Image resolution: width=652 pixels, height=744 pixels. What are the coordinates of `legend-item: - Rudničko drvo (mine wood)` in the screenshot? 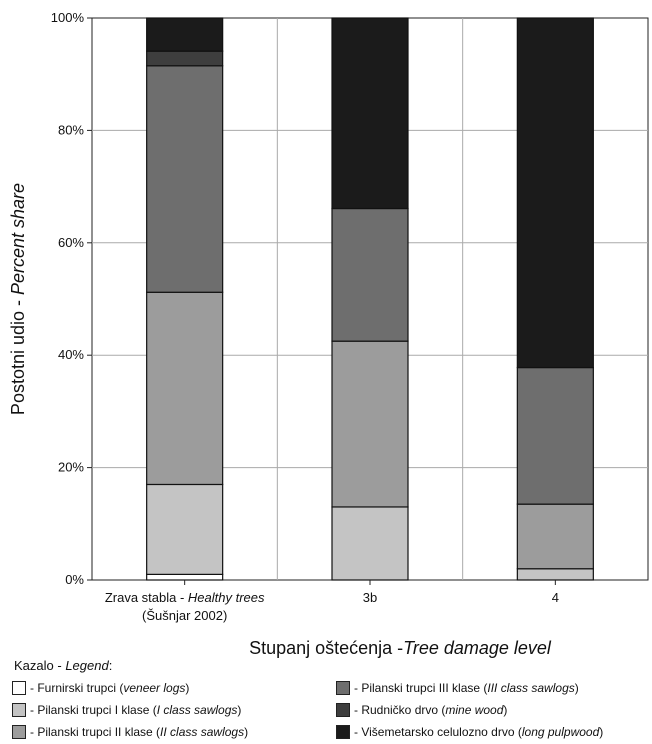 It's located at (421, 710).